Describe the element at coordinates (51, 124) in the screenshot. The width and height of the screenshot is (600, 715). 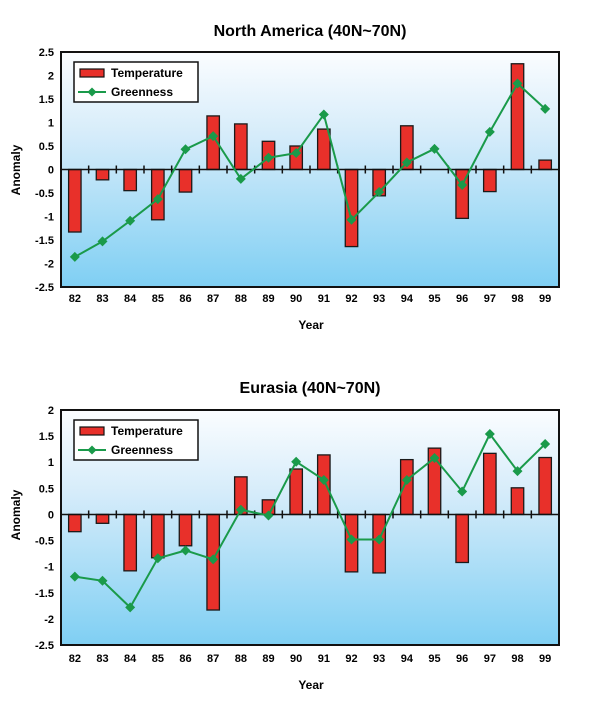
I see `y-tick-label: 1` at that location.